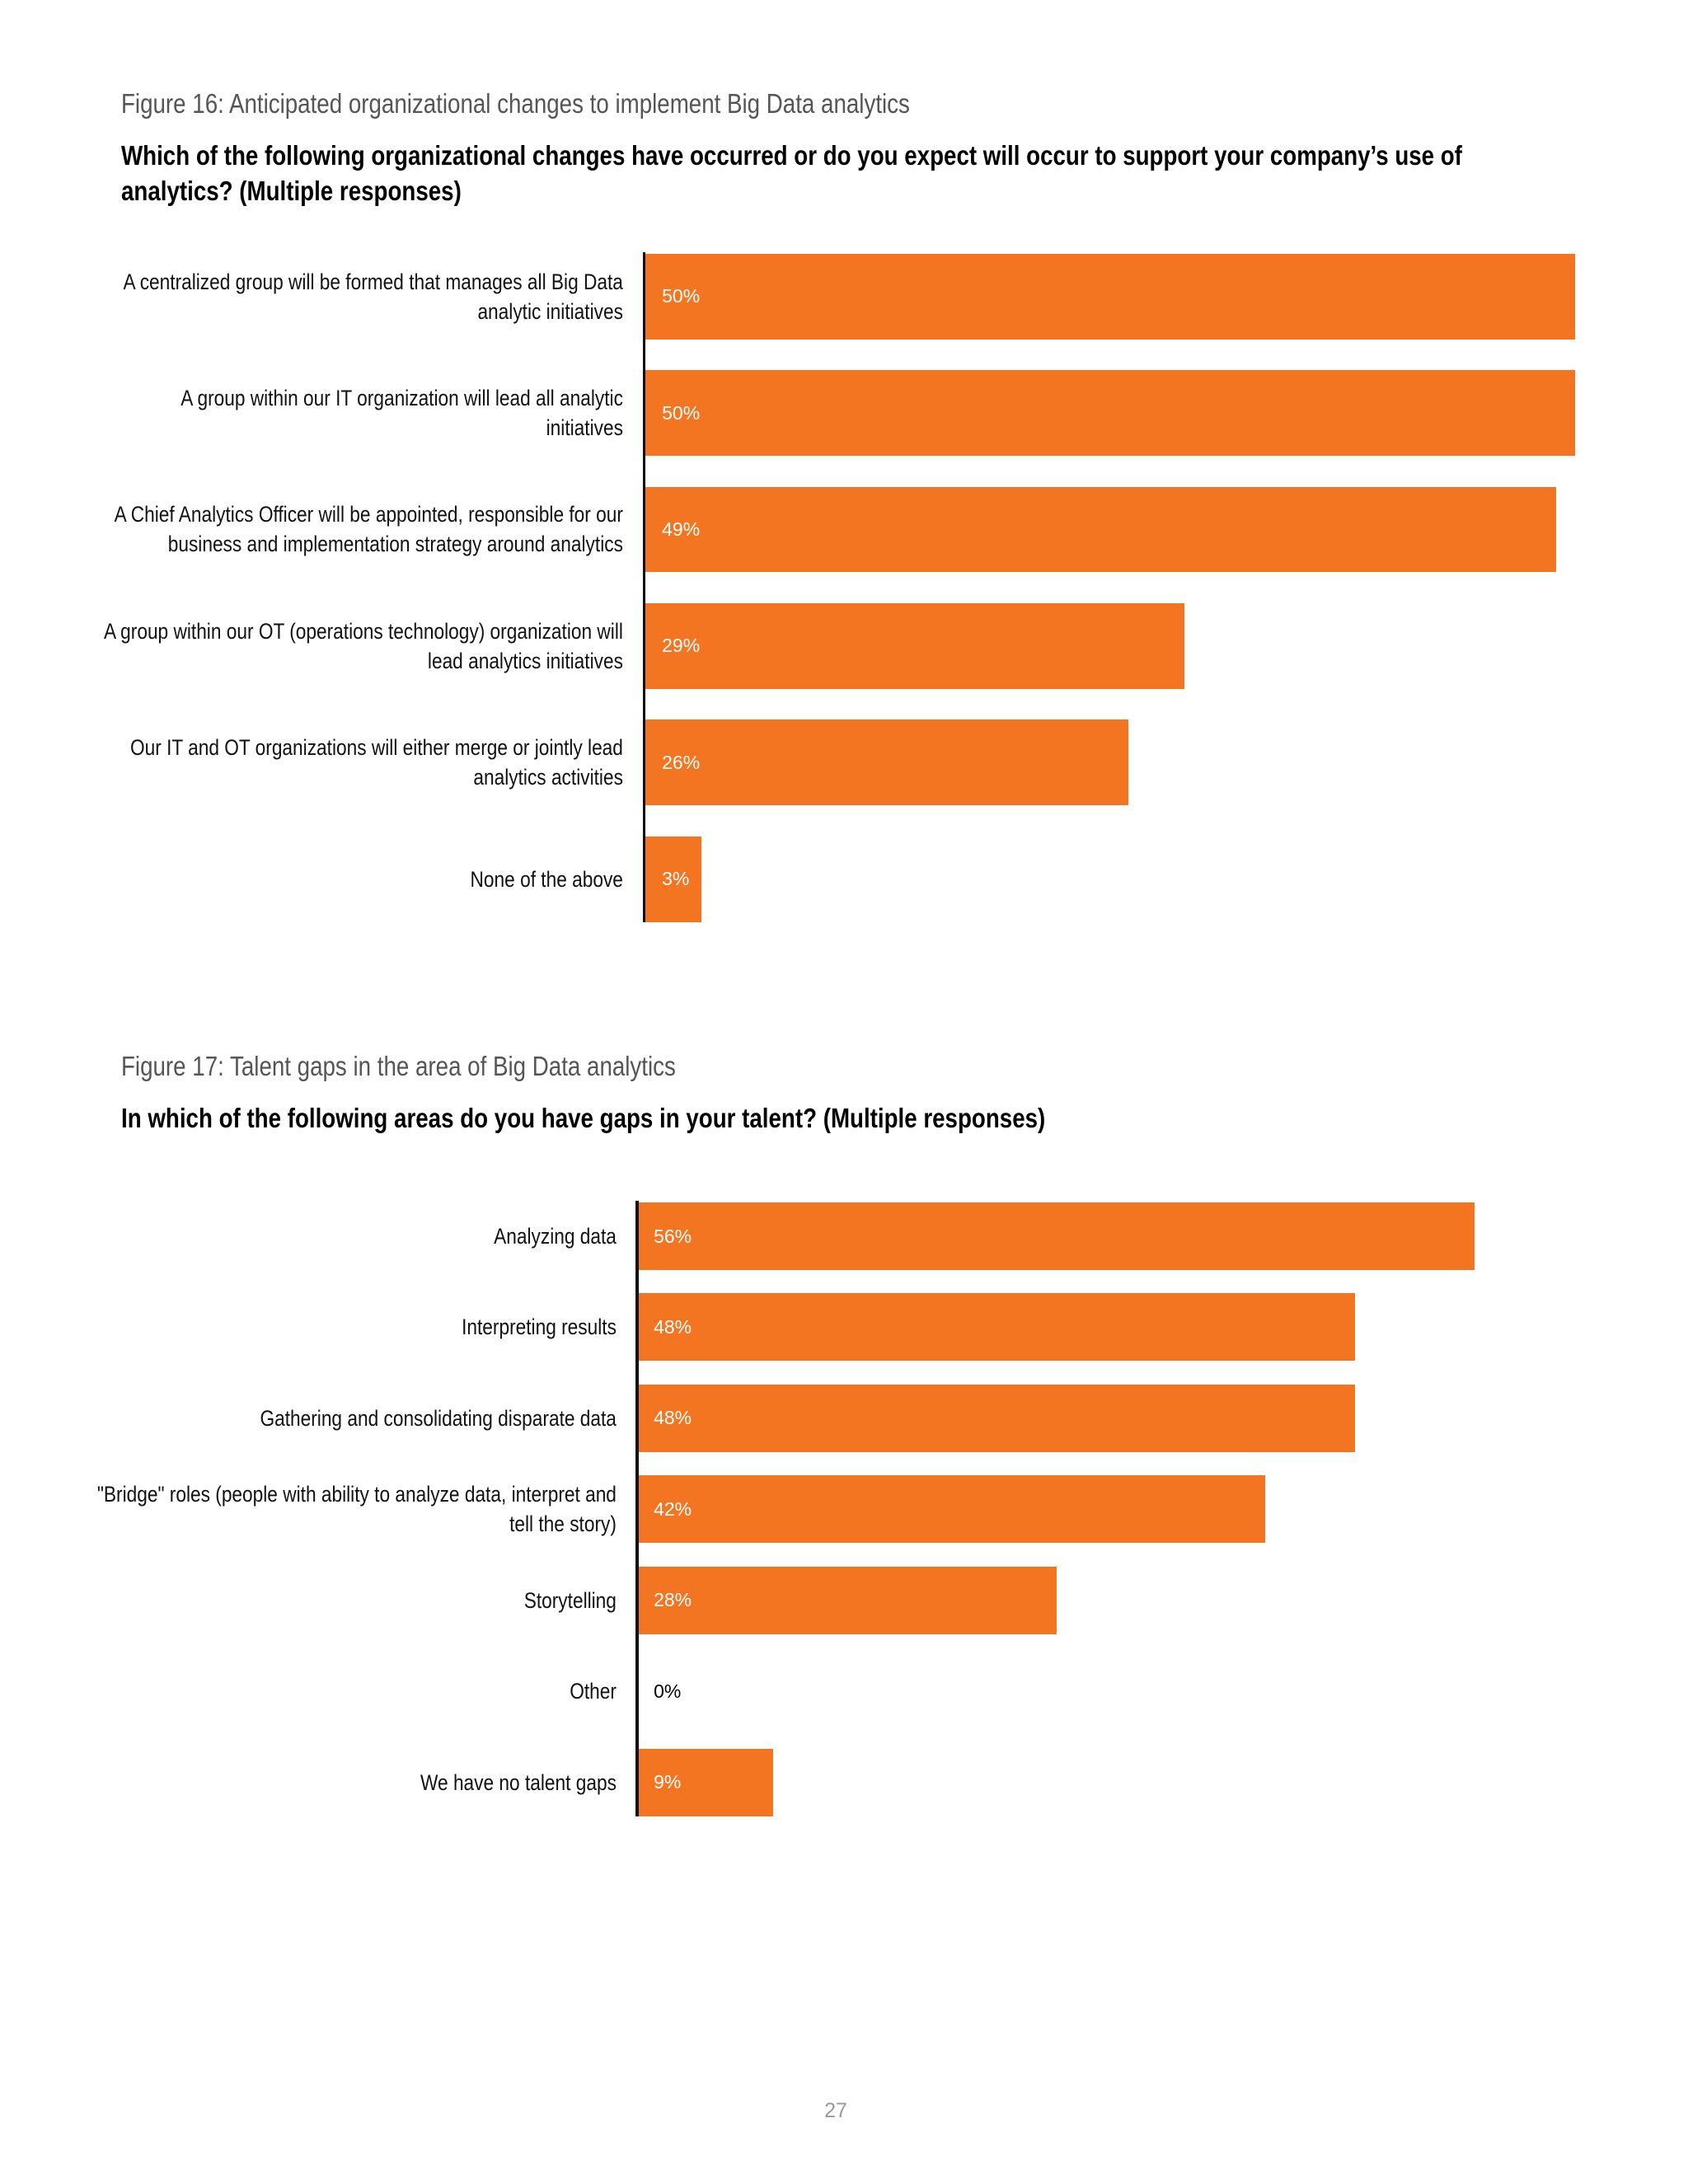  I want to click on value-label: 26%, so click(681, 762).